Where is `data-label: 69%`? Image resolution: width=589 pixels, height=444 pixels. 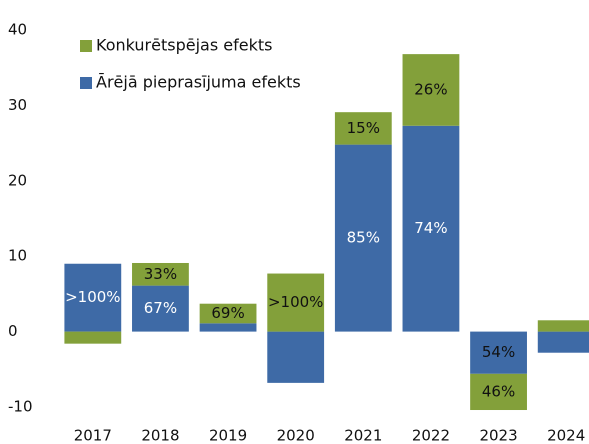
data-label: 69% is located at coordinates (227, 313).